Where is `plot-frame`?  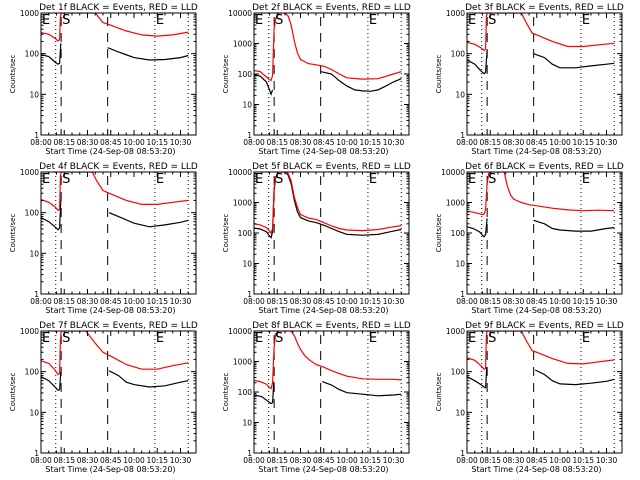 plot-frame is located at coordinates (118, 74).